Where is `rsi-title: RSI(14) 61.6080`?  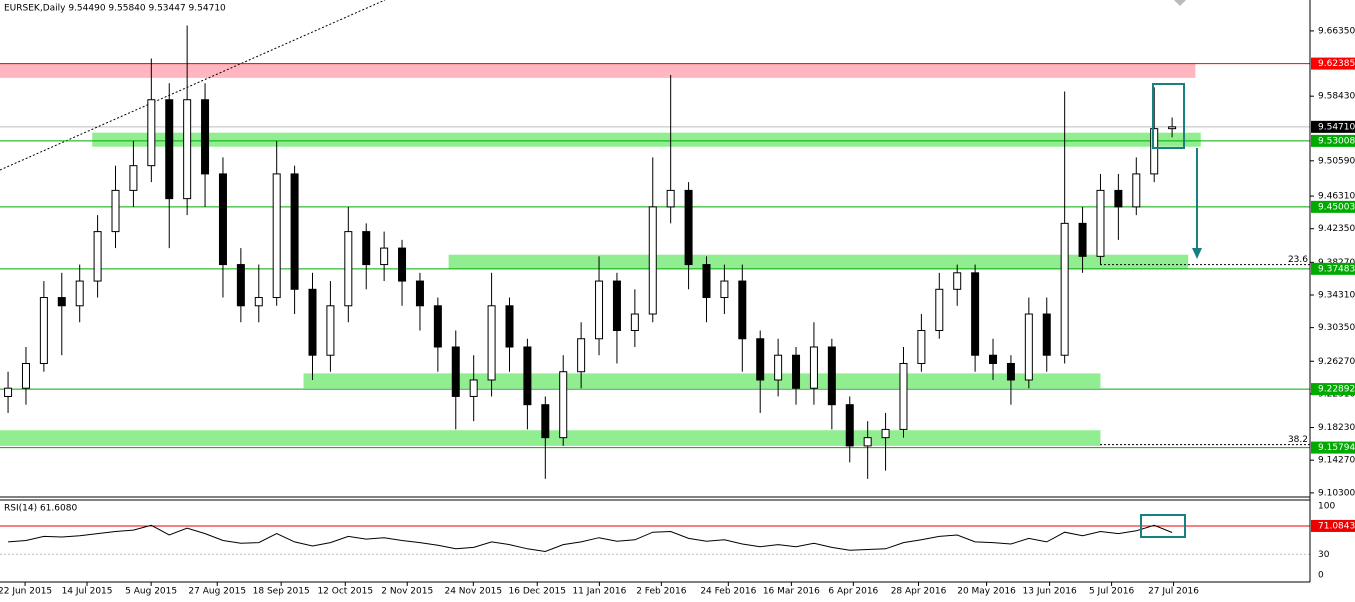
rsi-title: RSI(14) 61.6080 is located at coordinates (40, 509).